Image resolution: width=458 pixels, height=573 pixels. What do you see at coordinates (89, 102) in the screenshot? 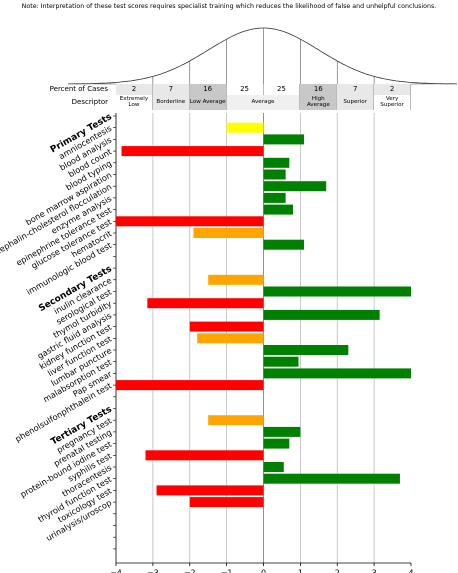
I see `row-label: Descriptor` at bounding box center [89, 102].